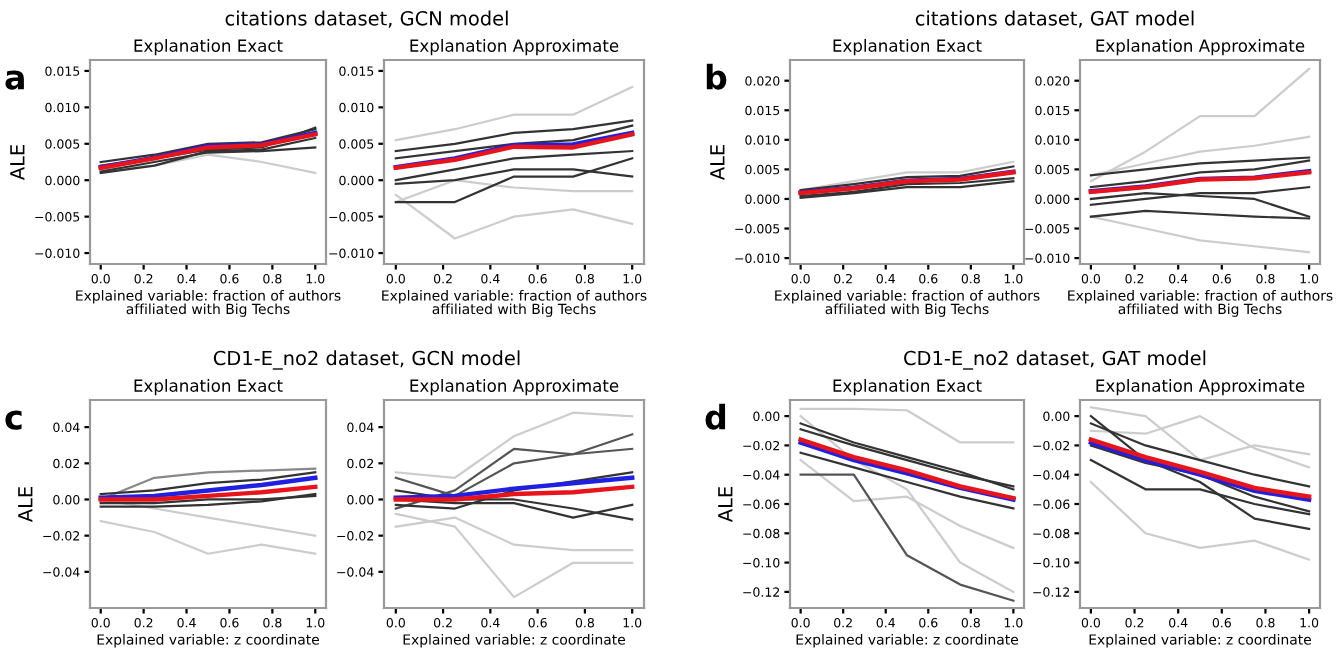 The image size is (1336, 668). What do you see at coordinates (366, 19) in the screenshot?
I see `text: citations dataset, GCN model` at bounding box center [366, 19].